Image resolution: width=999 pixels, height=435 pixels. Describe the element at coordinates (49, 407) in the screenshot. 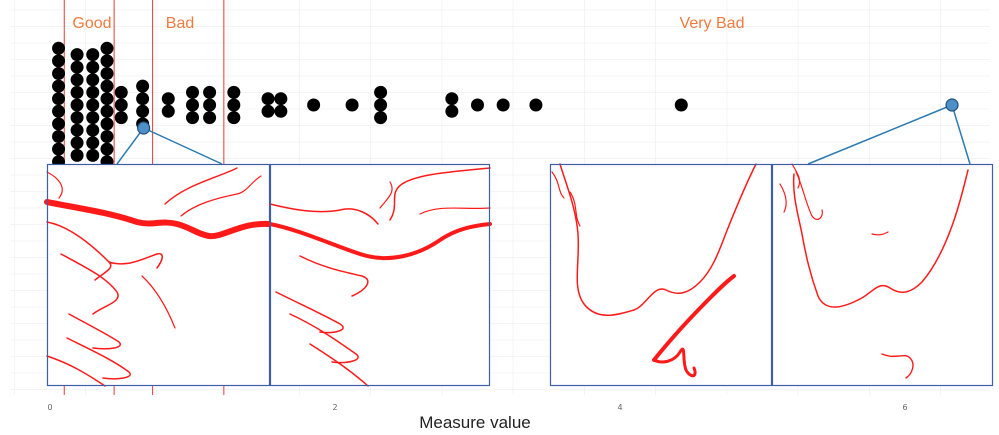

I see `x-tick-label: 0` at that location.